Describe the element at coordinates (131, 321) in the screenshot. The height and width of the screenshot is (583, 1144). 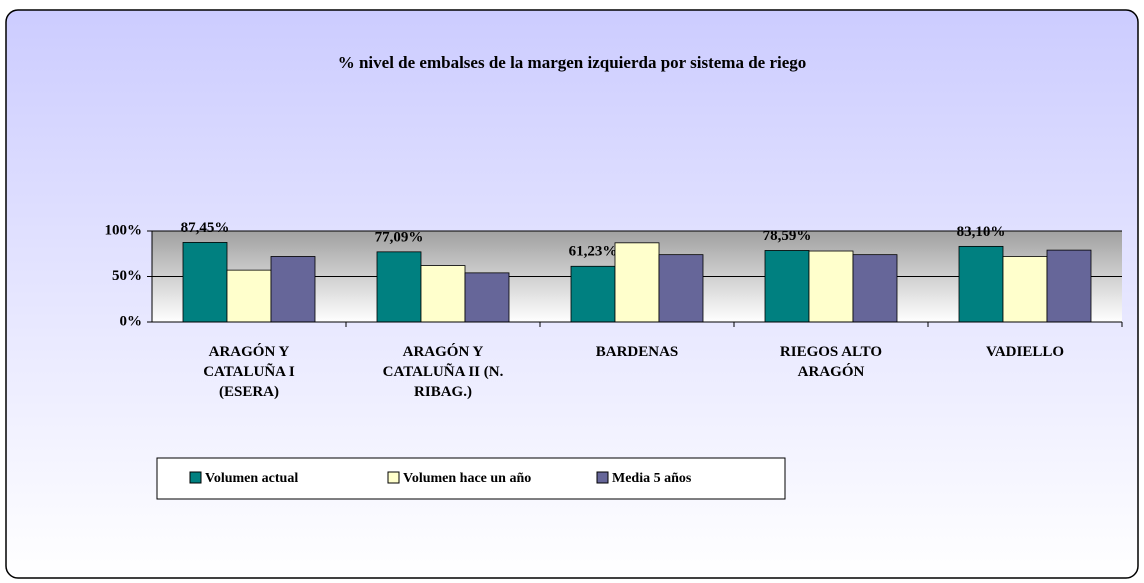
I see `y-tick-label: 0%` at that location.